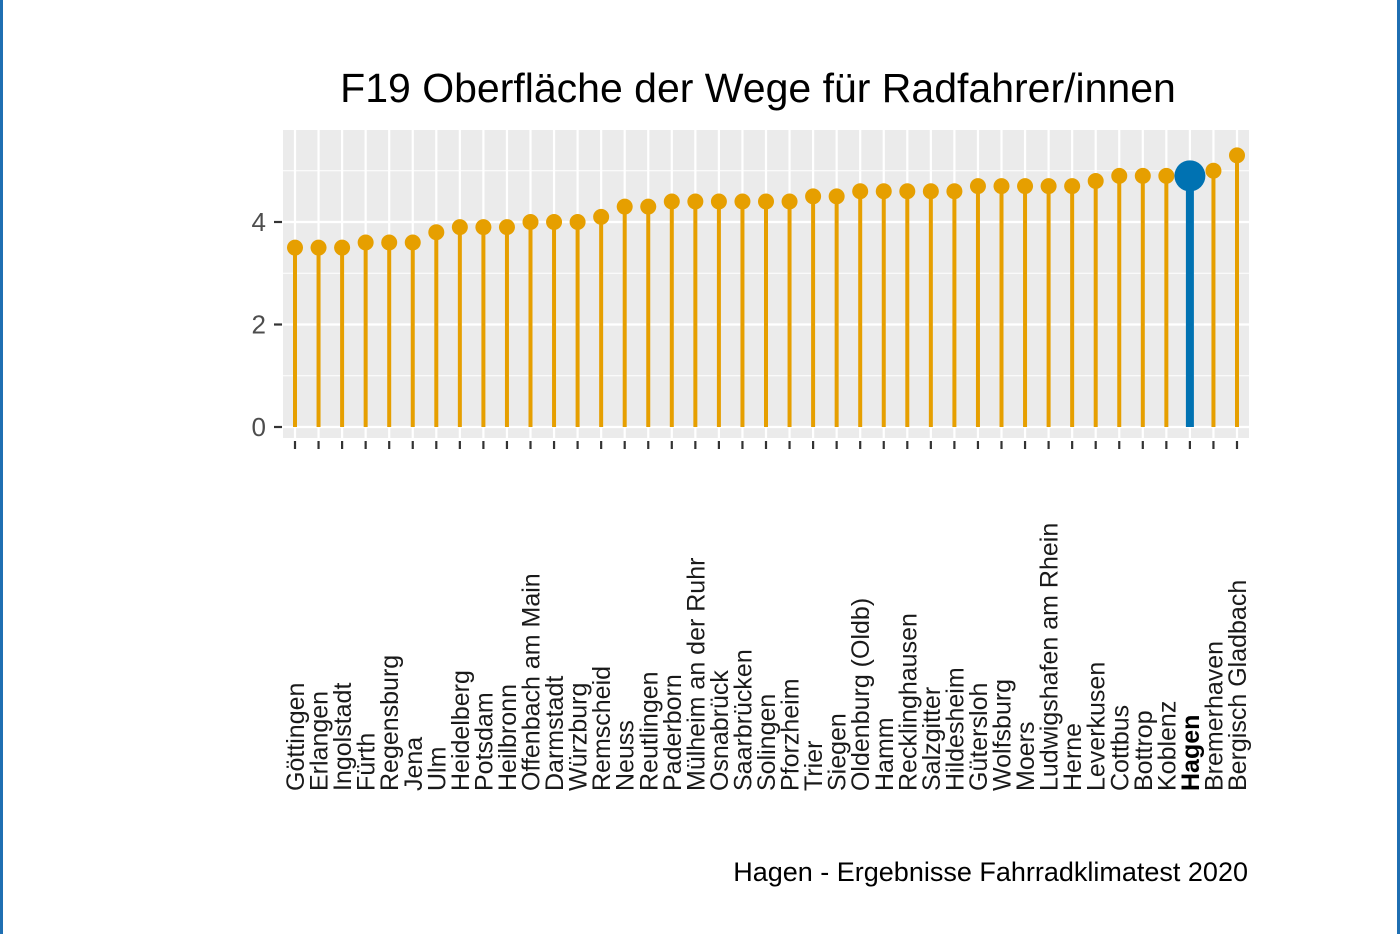 Image resolution: width=1400 pixels, height=934 pixels. Describe the element at coordinates (1097, 726) in the screenshot. I see `x-tick-label: Leverkusen` at that location.